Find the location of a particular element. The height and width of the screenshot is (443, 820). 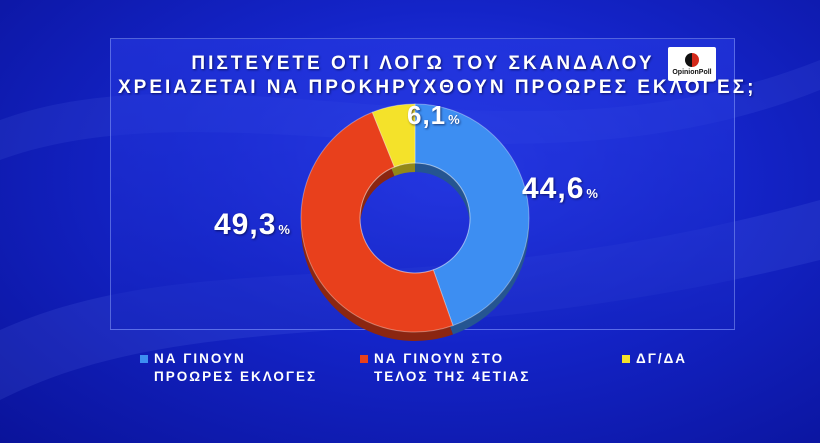

slice-unit-end-of-term: % is located at coordinates (284, 229).